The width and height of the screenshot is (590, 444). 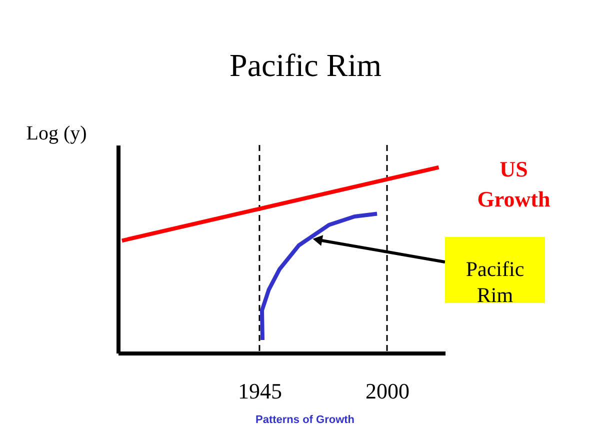 I want to click on text: Patterns of Growth, so click(x=305, y=420).